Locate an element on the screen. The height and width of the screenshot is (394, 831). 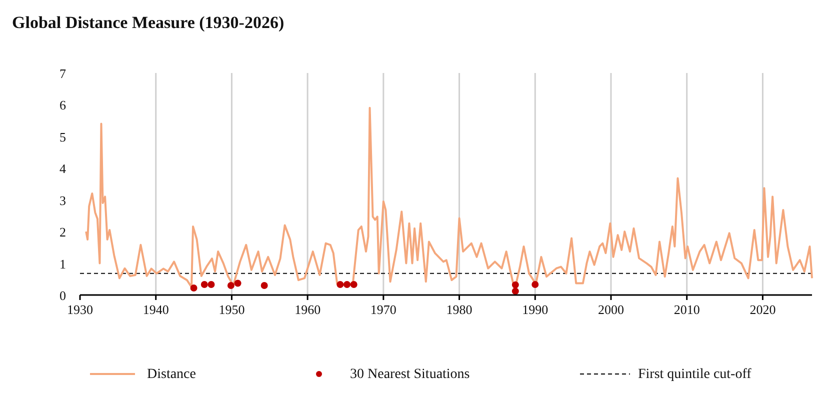
legend-label: Distance is located at coordinates (171, 374).